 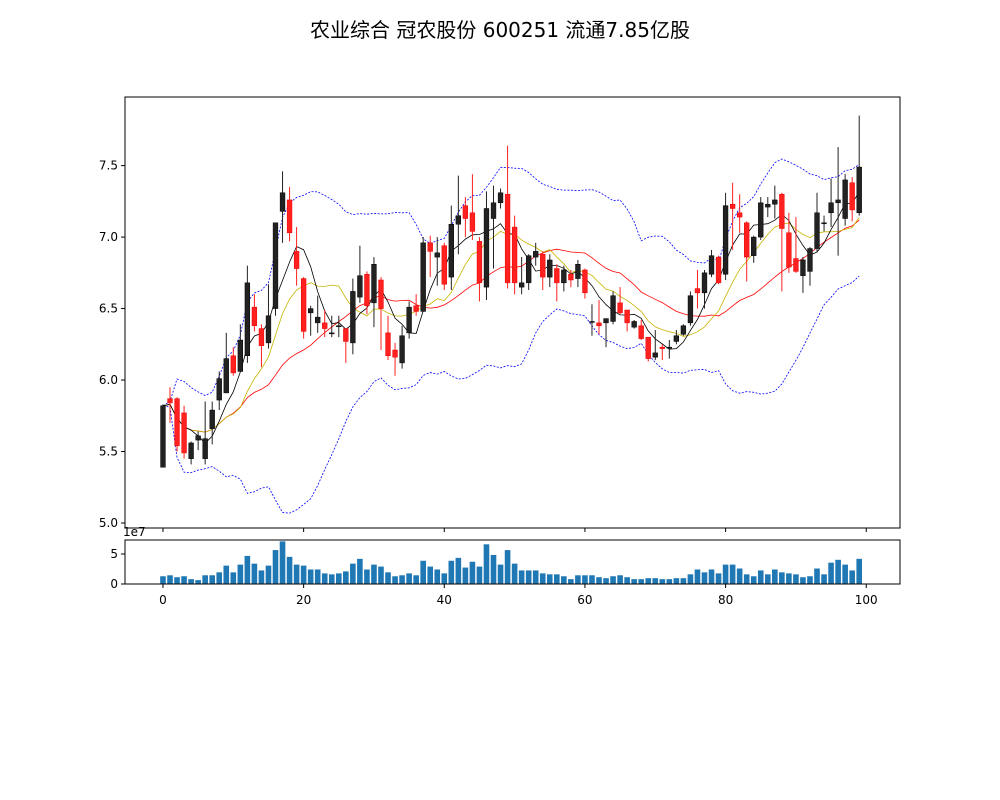 I want to click on x-tick-label: 100, so click(x=866, y=600).